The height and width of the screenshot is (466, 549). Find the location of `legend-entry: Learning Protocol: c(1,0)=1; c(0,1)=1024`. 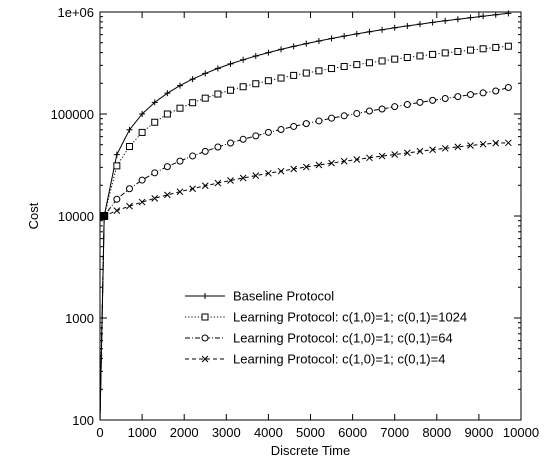

legend-entry: Learning Protocol: c(1,0)=1; c(0,1)=1024 is located at coordinates (326, 317).